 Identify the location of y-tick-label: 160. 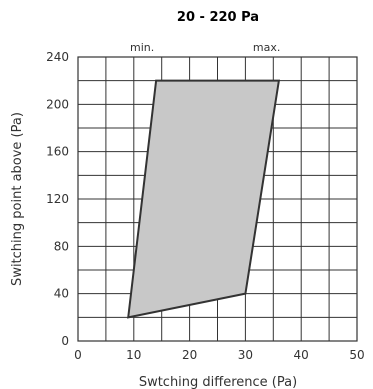
(57, 152).